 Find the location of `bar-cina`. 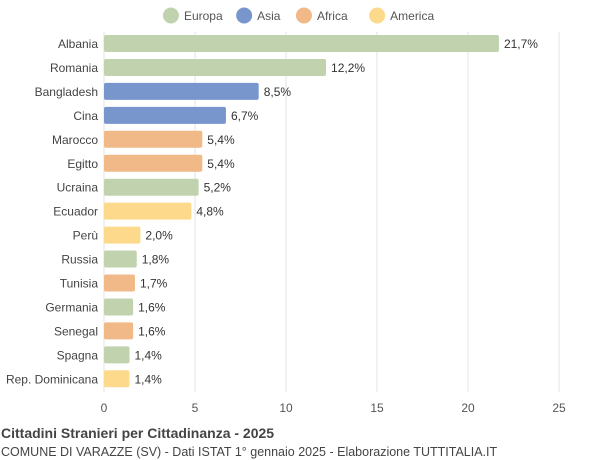

bar-cina is located at coordinates (165, 115).